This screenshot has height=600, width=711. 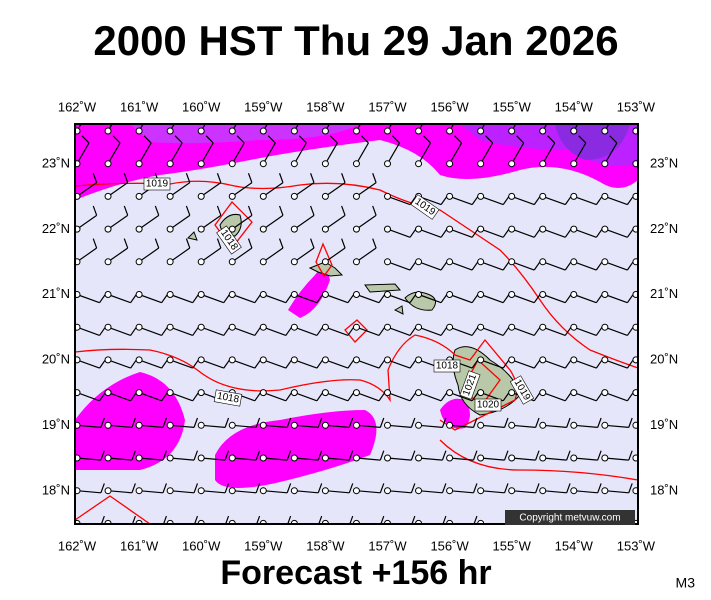 I want to click on copyright: Copyright metvuw.com, so click(x=569, y=518).